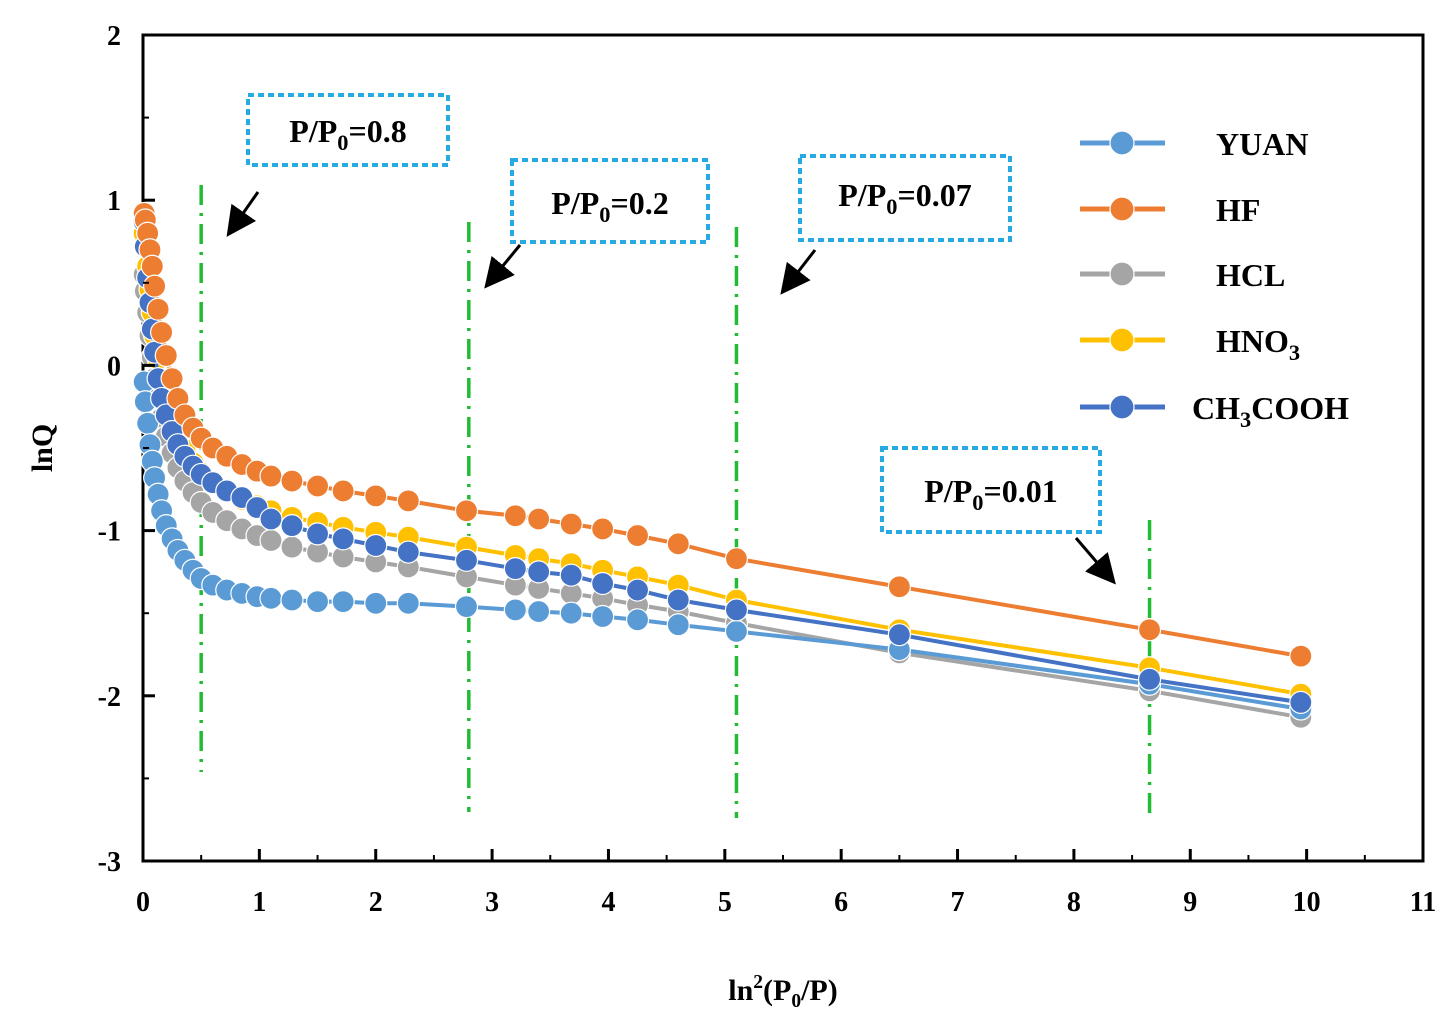 The image size is (1452, 1017). What do you see at coordinates (109, 532) in the screenshot?
I see `y-tick-label: -1` at bounding box center [109, 532].